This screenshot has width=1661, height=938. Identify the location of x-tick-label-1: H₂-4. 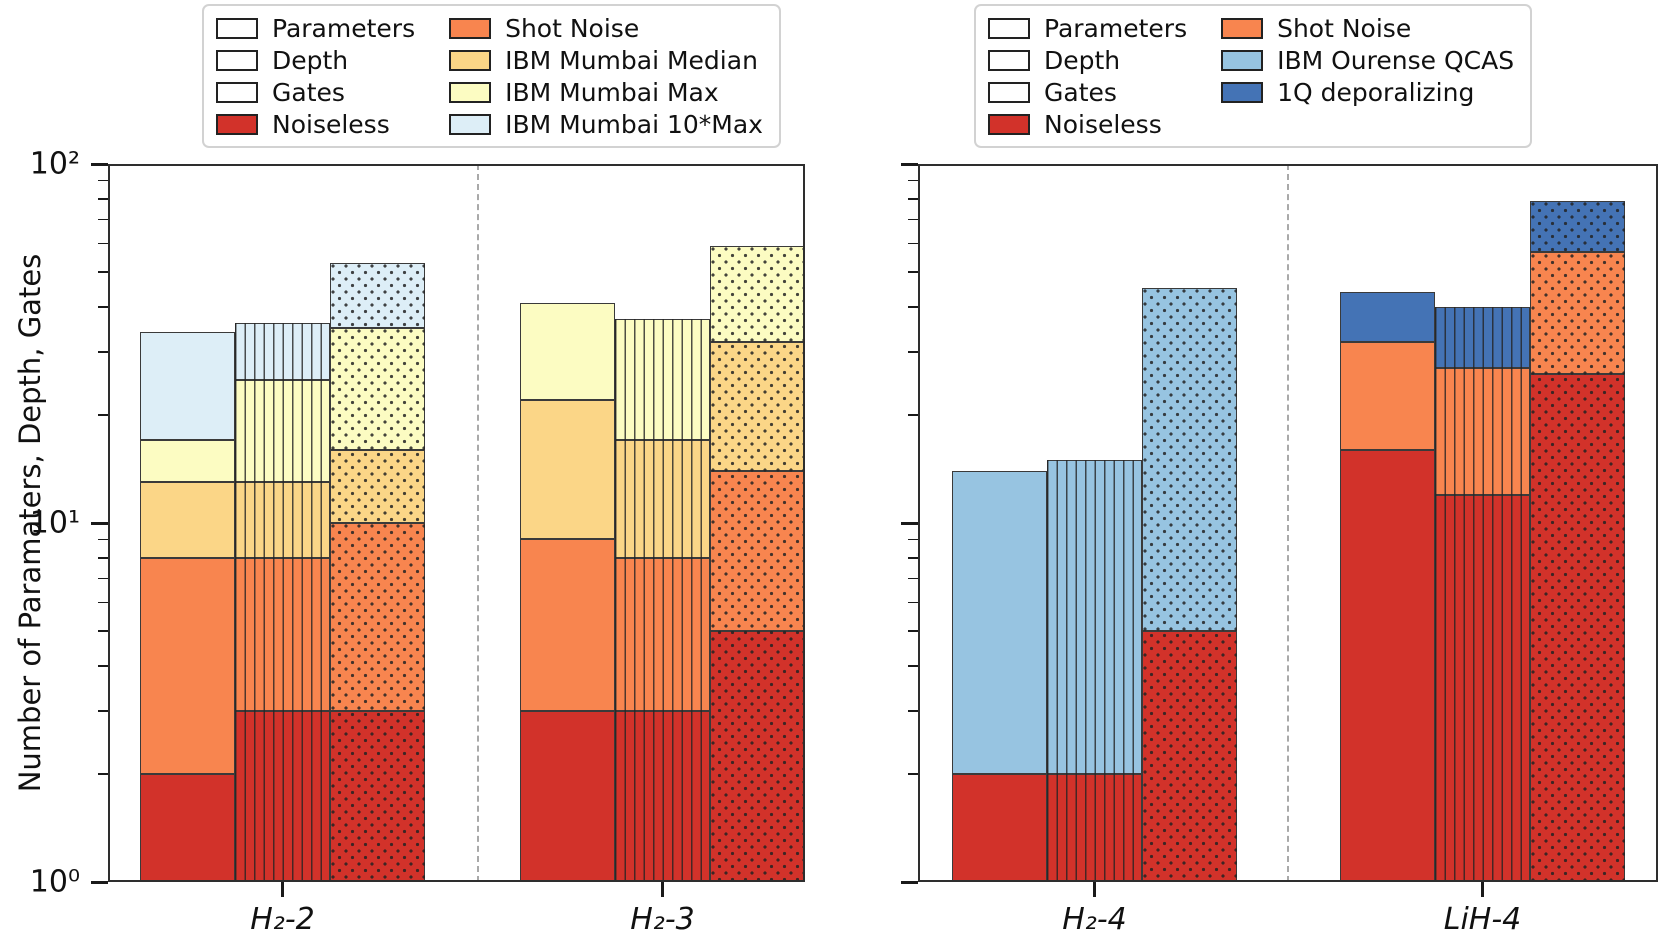
(1094, 919).